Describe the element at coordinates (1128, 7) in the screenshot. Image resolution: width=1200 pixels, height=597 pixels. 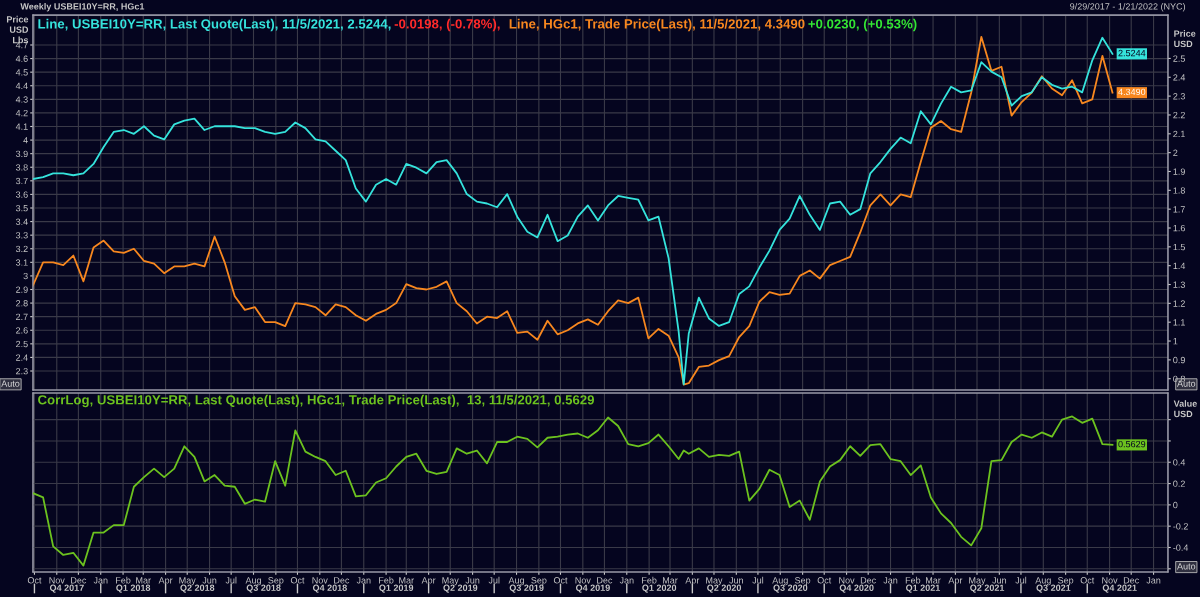
I see `chart-subtitle: 9/29/2017 - 1/21/2022 (NYC)` at that location.